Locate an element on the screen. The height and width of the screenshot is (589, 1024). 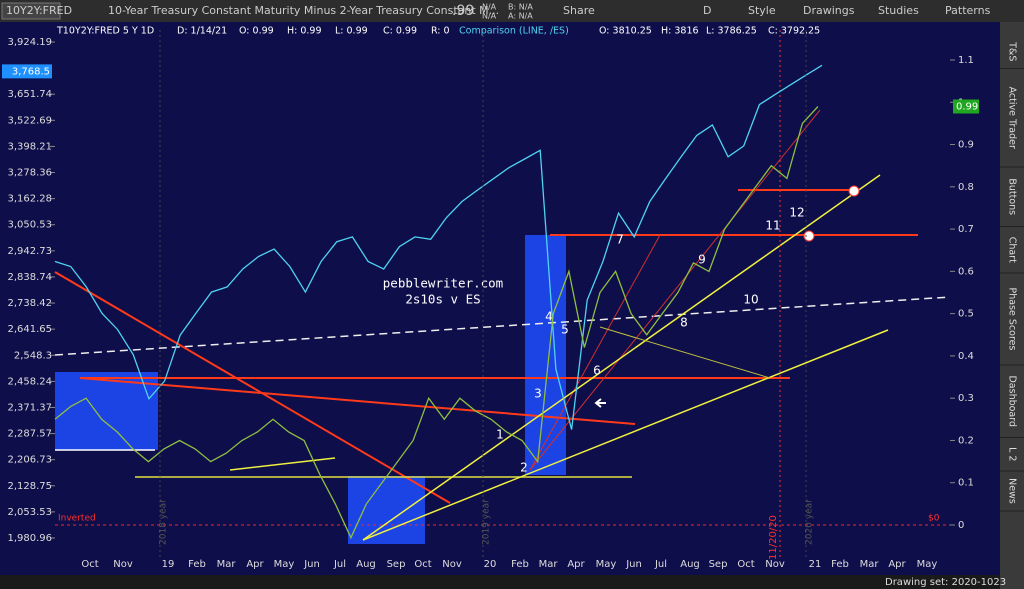
wave-label: 10 is located at coordinates (750, 300).